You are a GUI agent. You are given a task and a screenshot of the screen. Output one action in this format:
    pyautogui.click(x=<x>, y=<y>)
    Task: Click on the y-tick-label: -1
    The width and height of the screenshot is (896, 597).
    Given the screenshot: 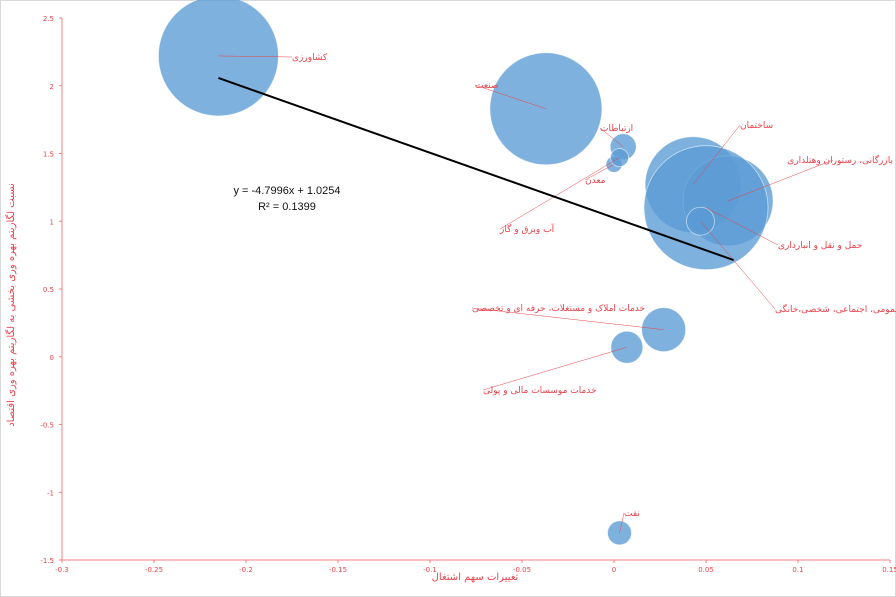 What is the action you would take?
    pyautogui.click(x=50, y=493)
    